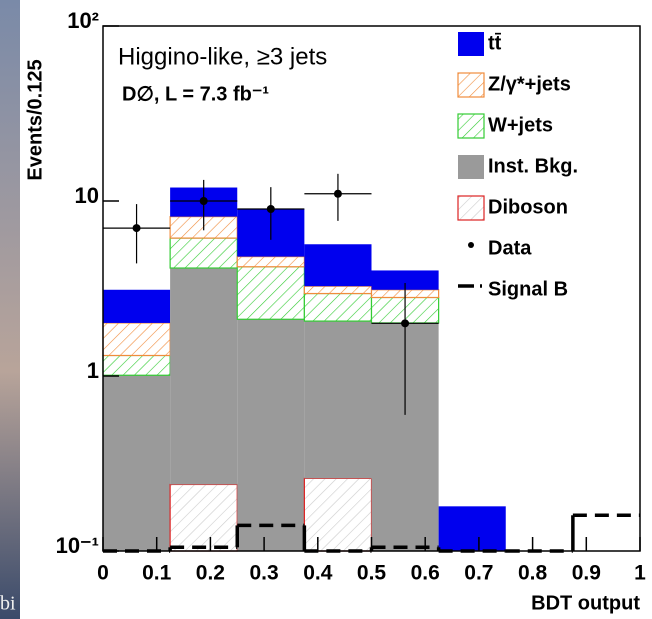 The width and height of the screenshot is (652, 619). What do you see at coordinates (222, 56) in the screenshot?
I see `annotation: Higgino-like, ≥3 jets` at bounding box center [222, 56].